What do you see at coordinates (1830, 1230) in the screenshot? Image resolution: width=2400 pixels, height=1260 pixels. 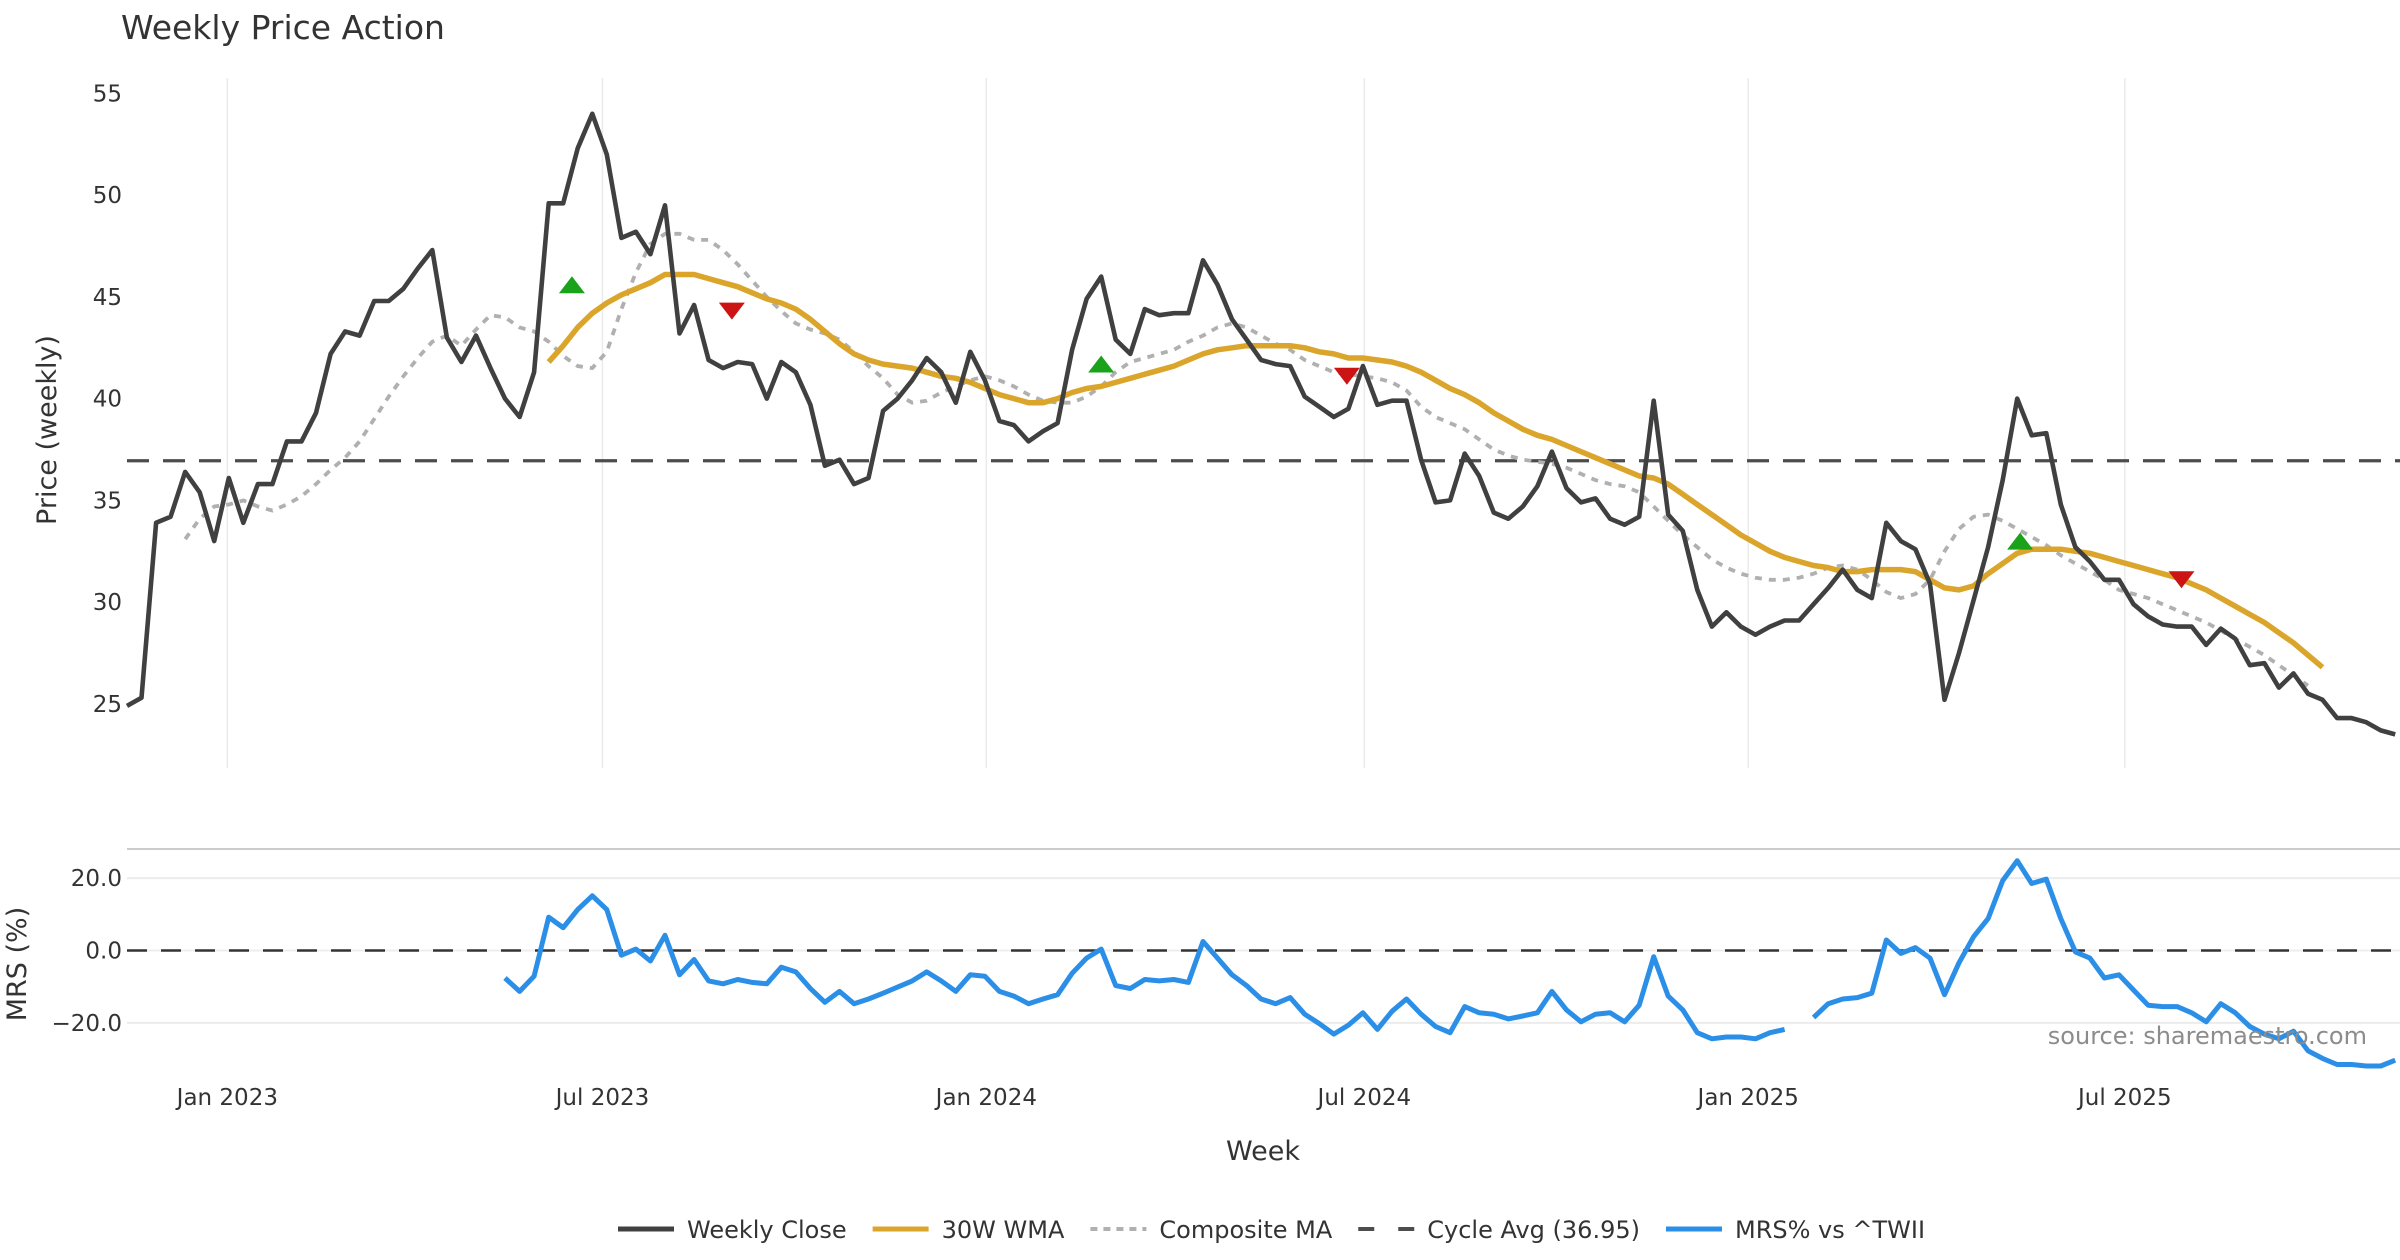 I see `legend-label: MRS% vs ^TWII` at bounding box center [1830, 1230].